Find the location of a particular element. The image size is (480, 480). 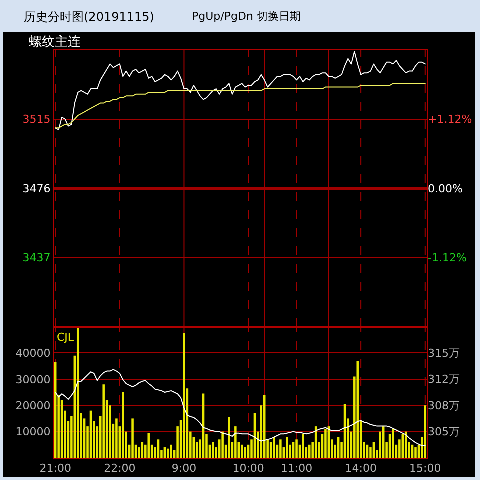

y-tick-label: 10000 is located at coordinates (33, 432).